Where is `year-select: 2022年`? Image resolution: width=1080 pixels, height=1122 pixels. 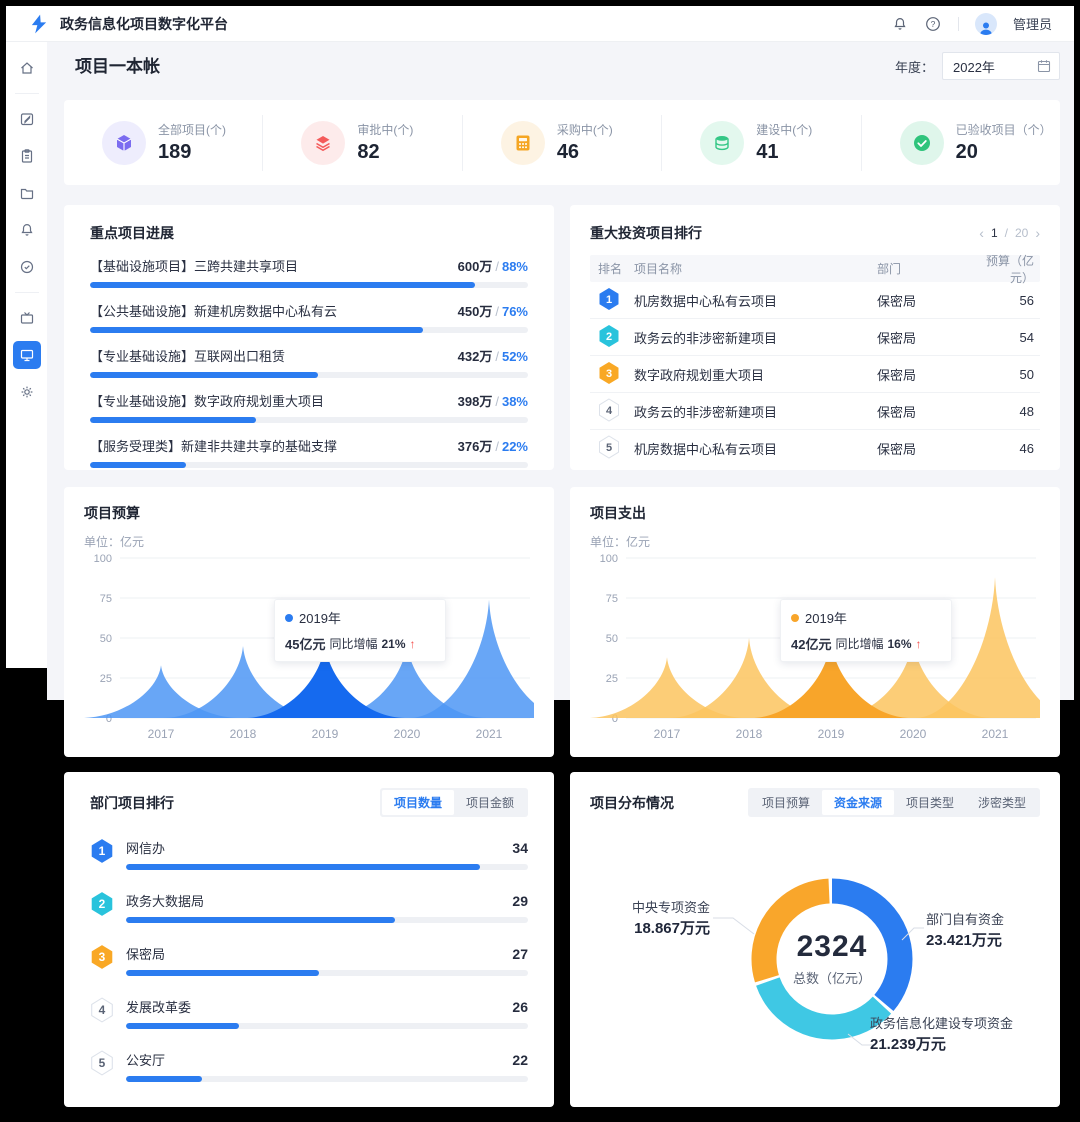 year-select: 2022年 is located at coordinates (1001, 66).